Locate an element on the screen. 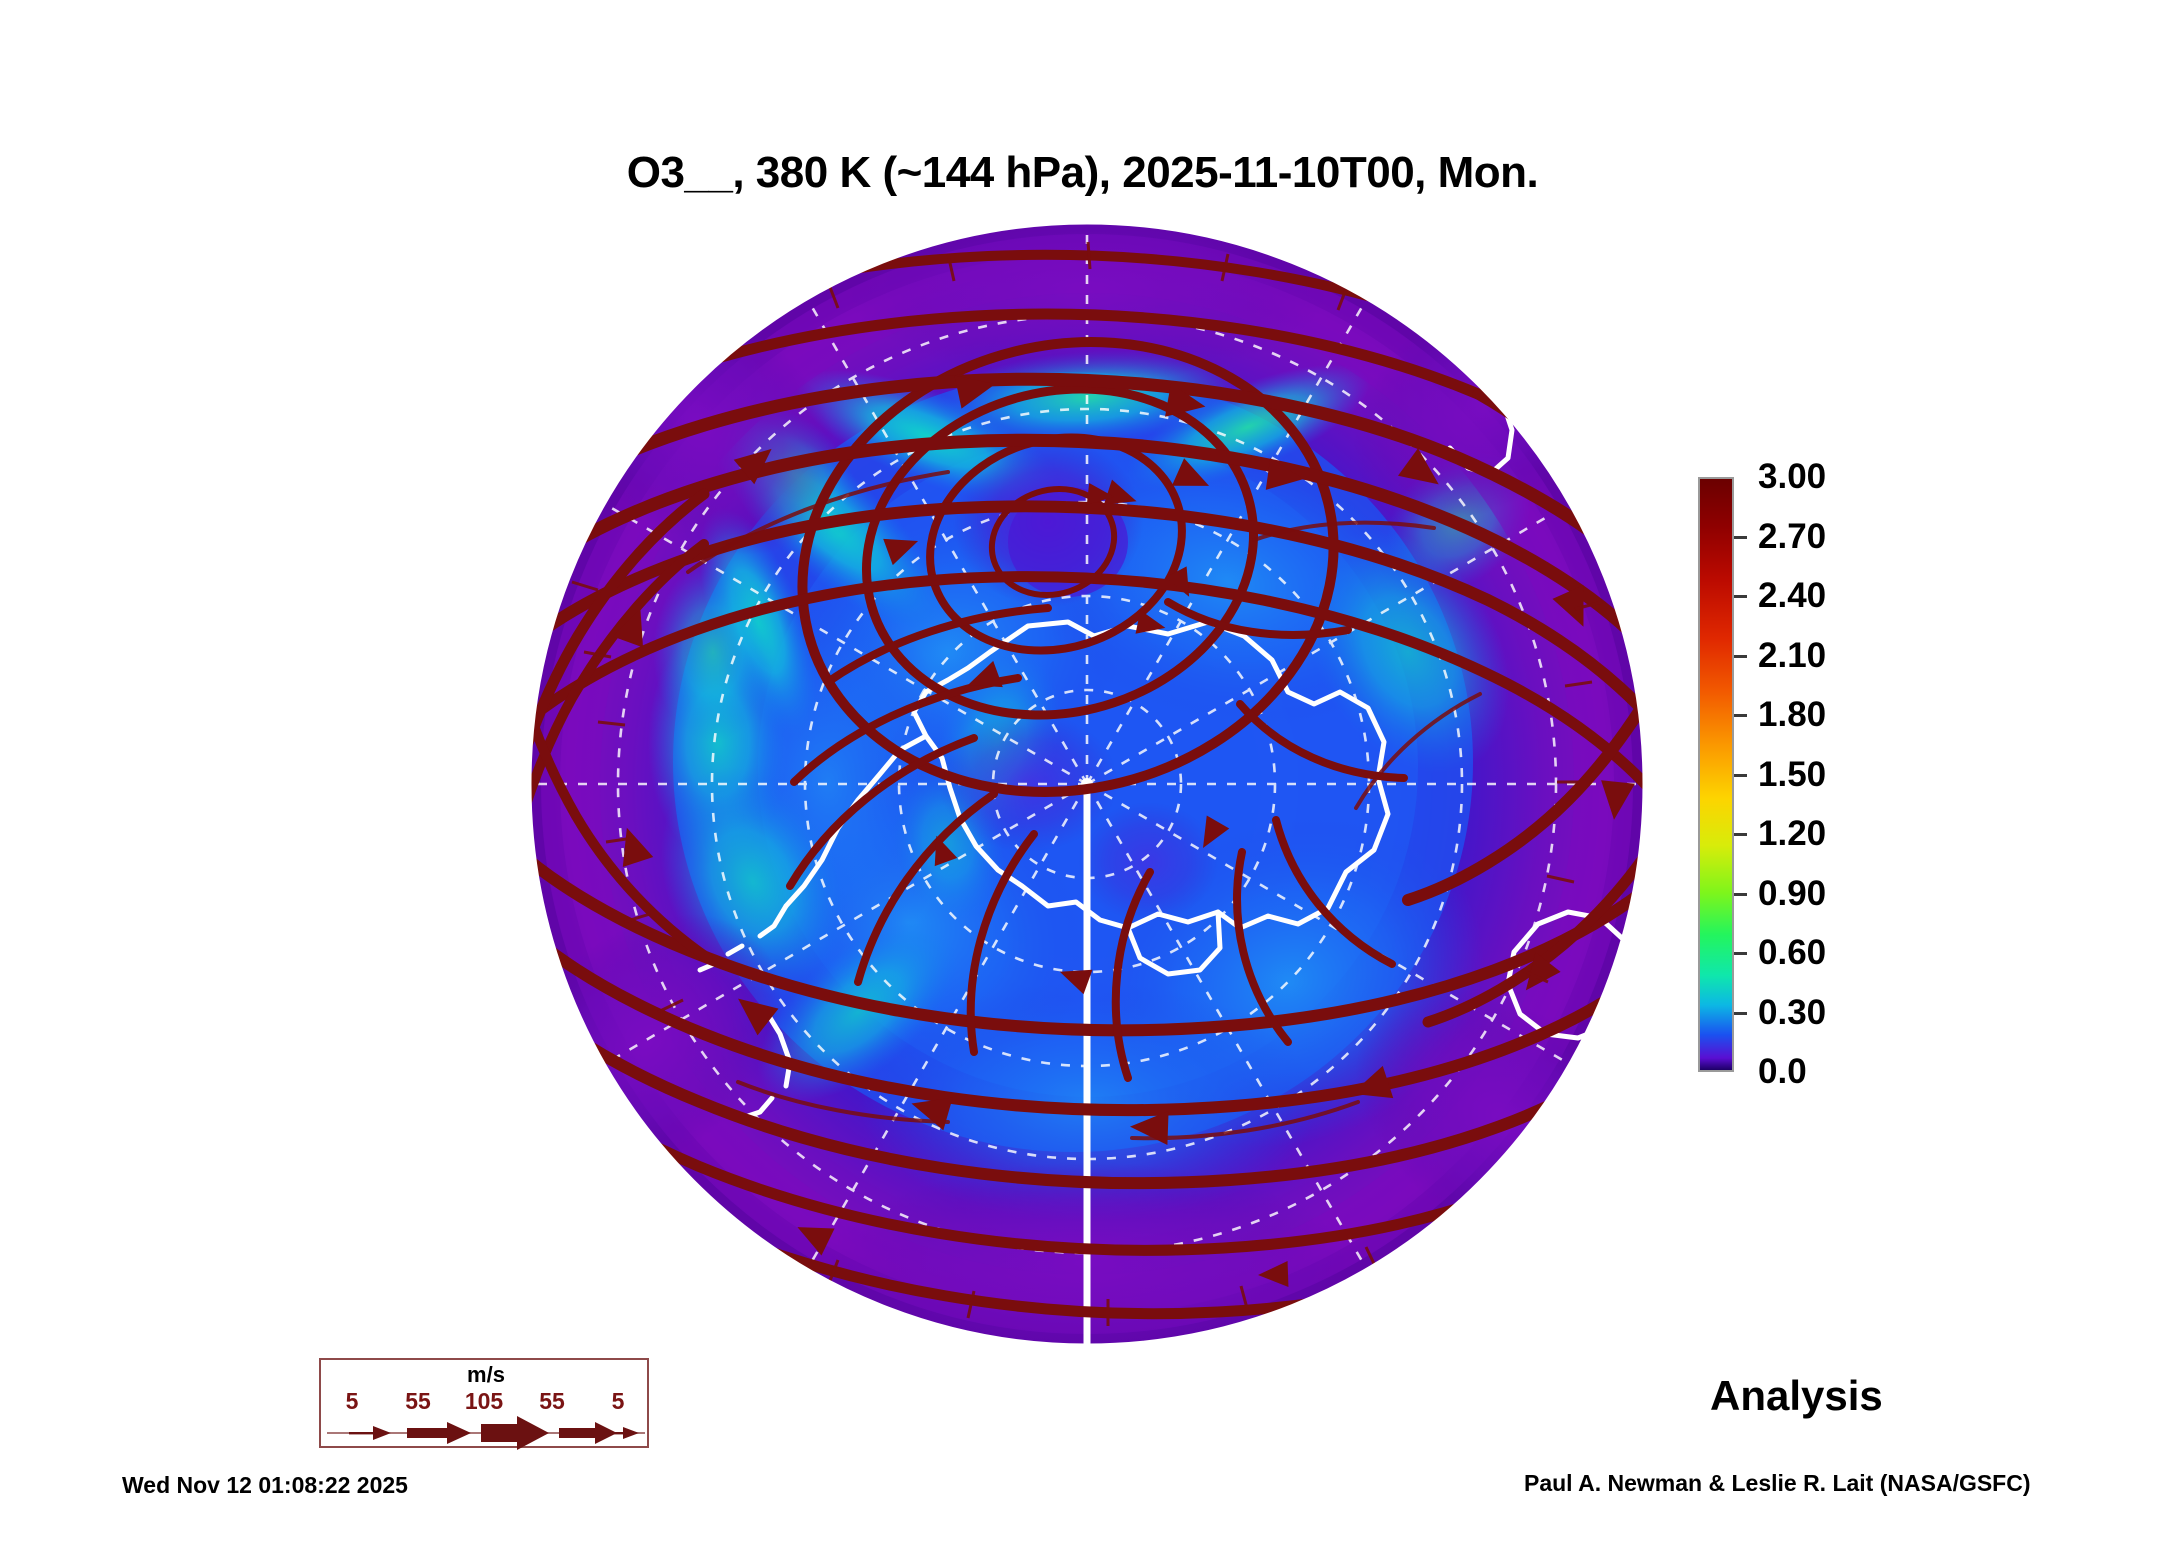  wind-legend-value-1: 5 is located at coordinates (352, 1401).